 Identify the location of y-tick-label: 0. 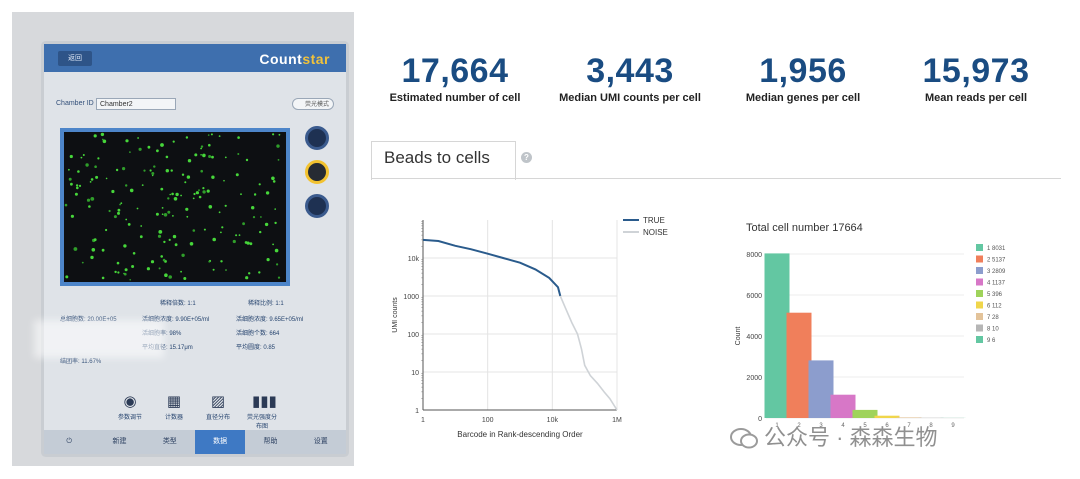
(760, 419).